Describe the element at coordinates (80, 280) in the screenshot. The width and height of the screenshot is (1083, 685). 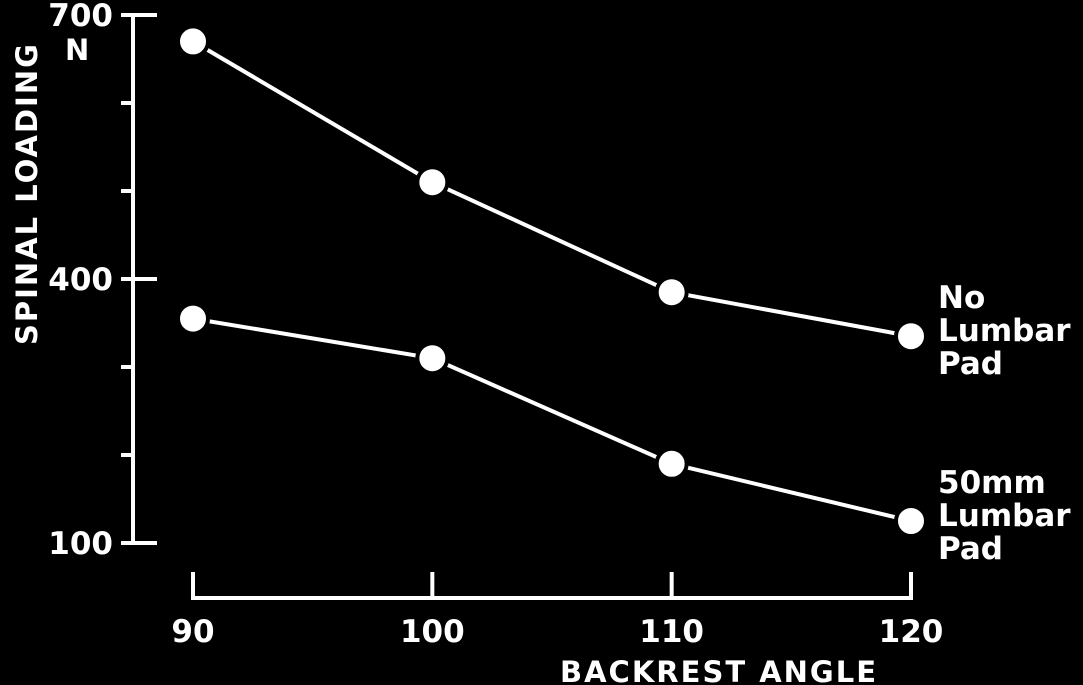
I see `y-tick-label: 400` at that location.